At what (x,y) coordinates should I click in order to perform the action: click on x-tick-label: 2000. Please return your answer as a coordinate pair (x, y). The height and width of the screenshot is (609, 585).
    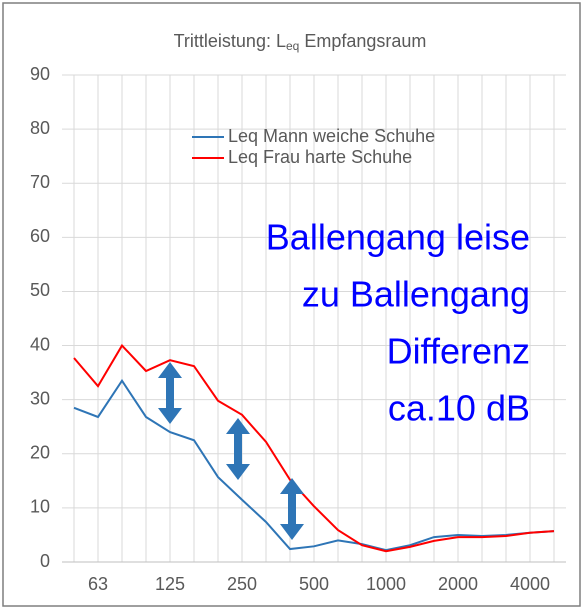
    Looking at the image, I should click on (458, 584).